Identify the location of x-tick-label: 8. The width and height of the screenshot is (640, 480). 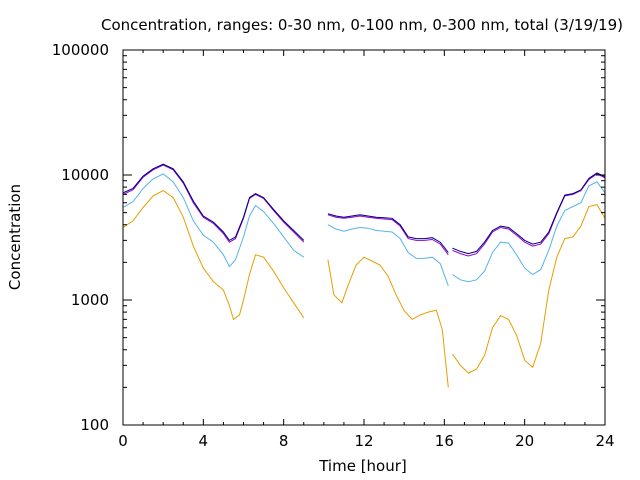
(284, 441).